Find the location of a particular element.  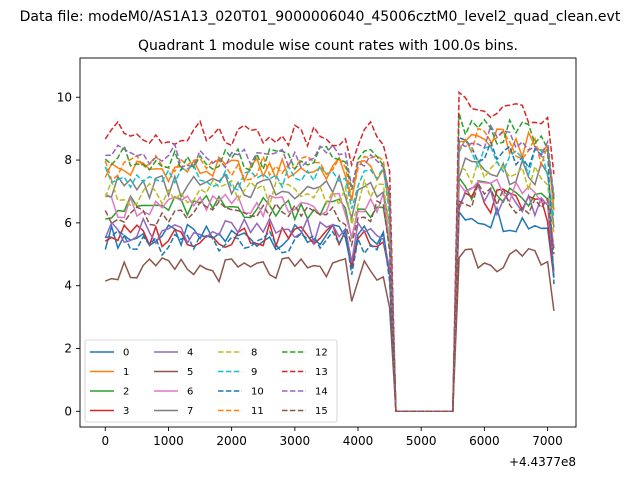

x-tick-label: 6000 is located at coordinates (484, 441).